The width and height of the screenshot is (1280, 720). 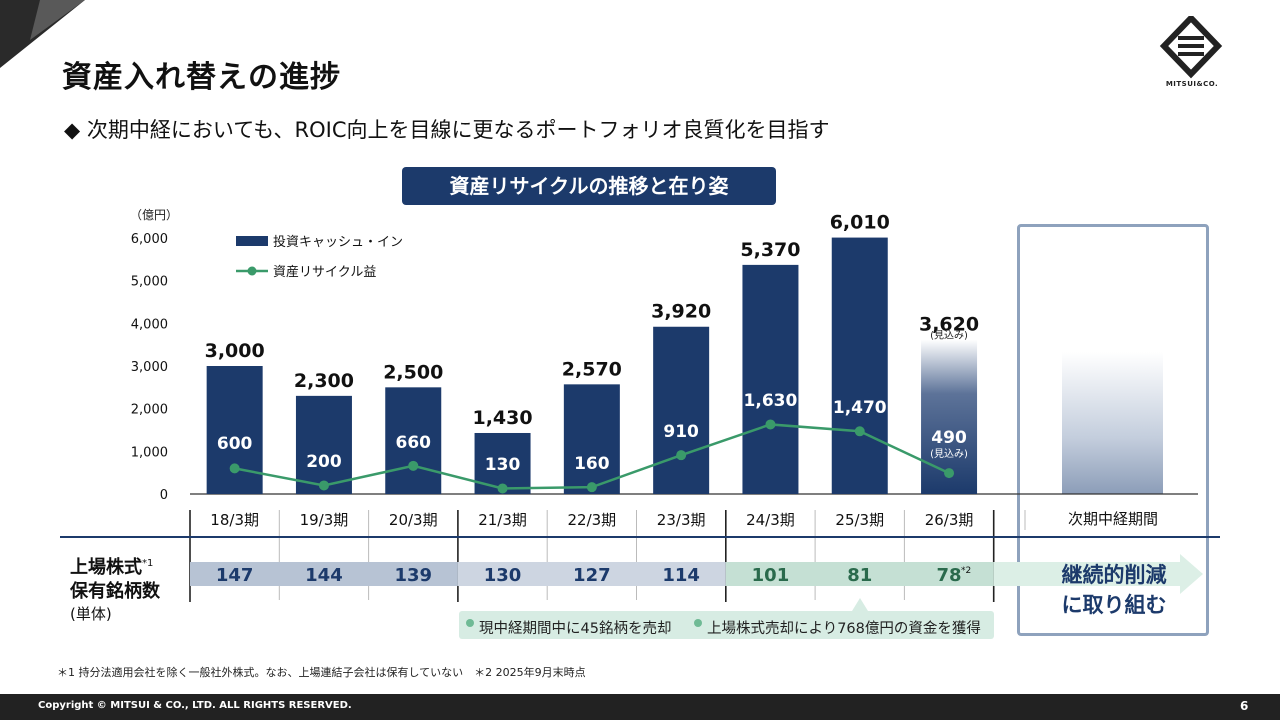 I want to click on footer-bar, so click(x=640, y=707).